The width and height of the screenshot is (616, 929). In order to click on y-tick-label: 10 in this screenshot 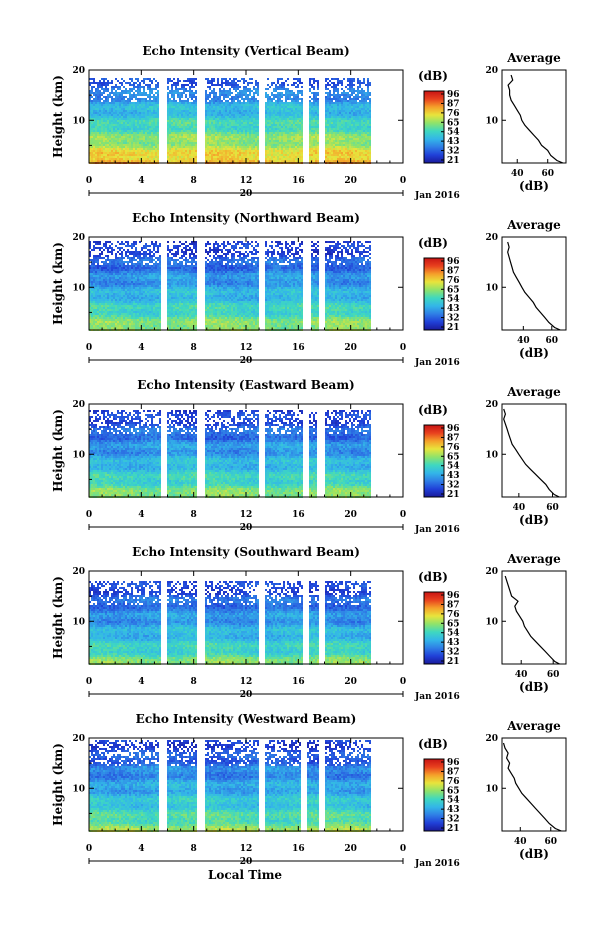, I will do `click(78, 121)`.